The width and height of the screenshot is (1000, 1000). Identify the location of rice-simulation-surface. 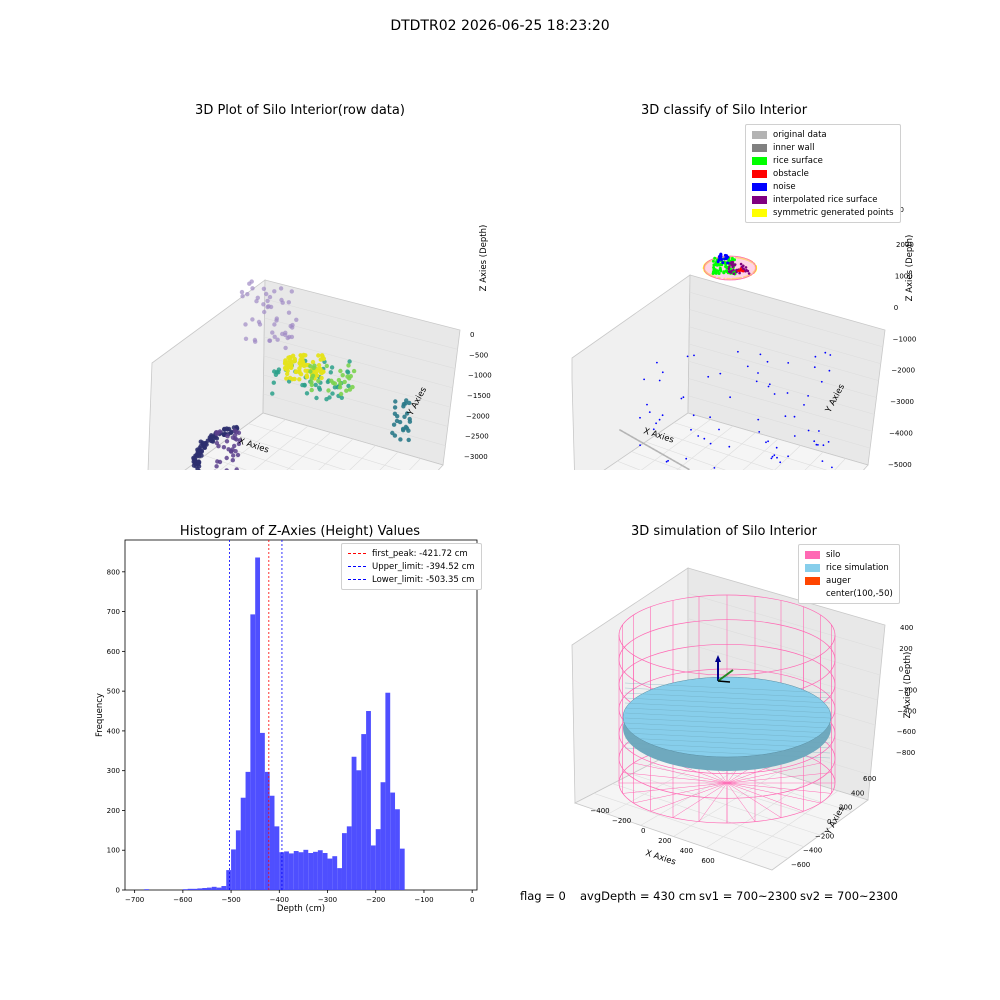
(727, 723).